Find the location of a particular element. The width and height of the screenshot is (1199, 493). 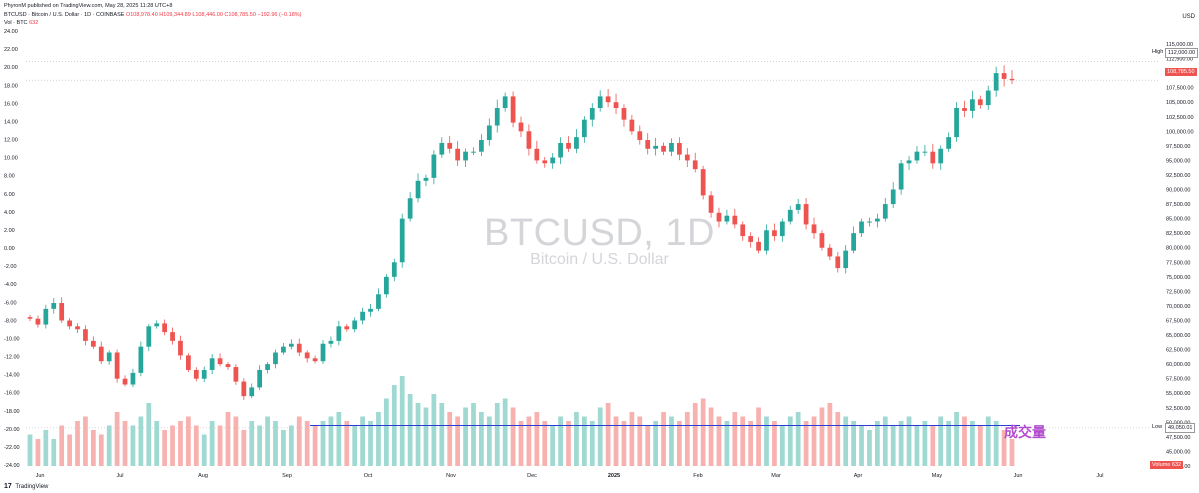

watermark-name: Bitcoin / U.S. Dollar is located at coordinates (599, 259).